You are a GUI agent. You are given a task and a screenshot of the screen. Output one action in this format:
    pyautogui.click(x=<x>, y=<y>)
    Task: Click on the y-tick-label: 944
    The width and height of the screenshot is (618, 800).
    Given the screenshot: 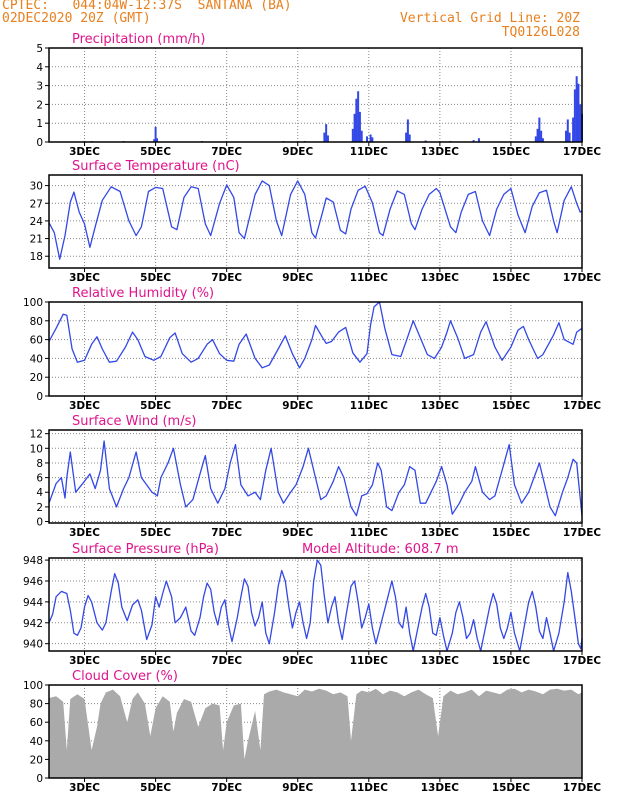 What is the action you would take?
    pyautogui.click(x=33, y=603)
    